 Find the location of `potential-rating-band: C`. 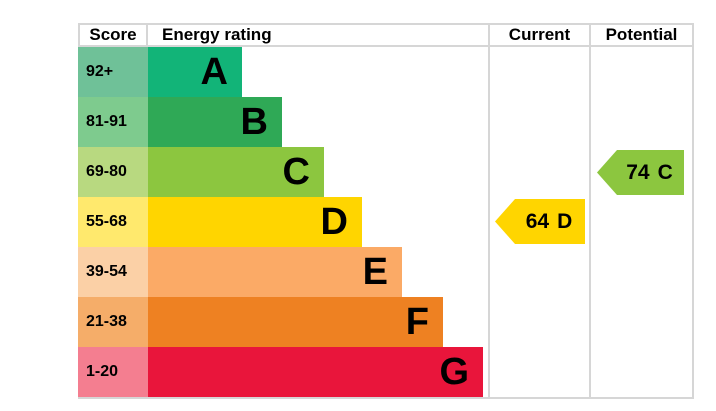

potential-rating-band: C is located at coordinates (665, 172).